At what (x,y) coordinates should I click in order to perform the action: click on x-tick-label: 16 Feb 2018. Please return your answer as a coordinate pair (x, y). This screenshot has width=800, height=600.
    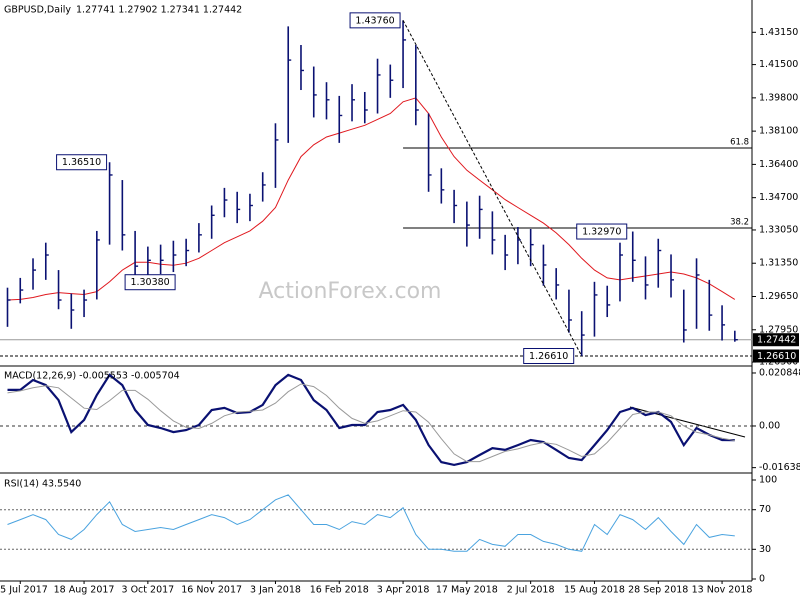
    Looking at the image, I should click on (339, 590).